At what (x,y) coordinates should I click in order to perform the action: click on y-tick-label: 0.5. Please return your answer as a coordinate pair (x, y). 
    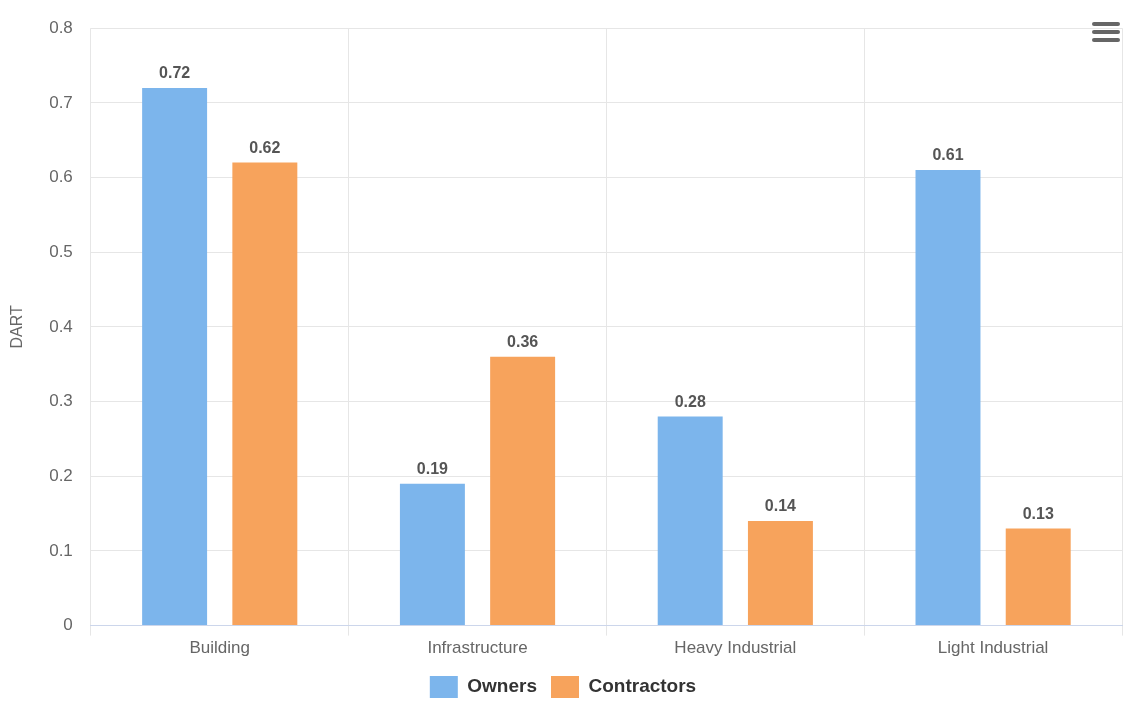
    Looking at the image, I should click on (61, 251).